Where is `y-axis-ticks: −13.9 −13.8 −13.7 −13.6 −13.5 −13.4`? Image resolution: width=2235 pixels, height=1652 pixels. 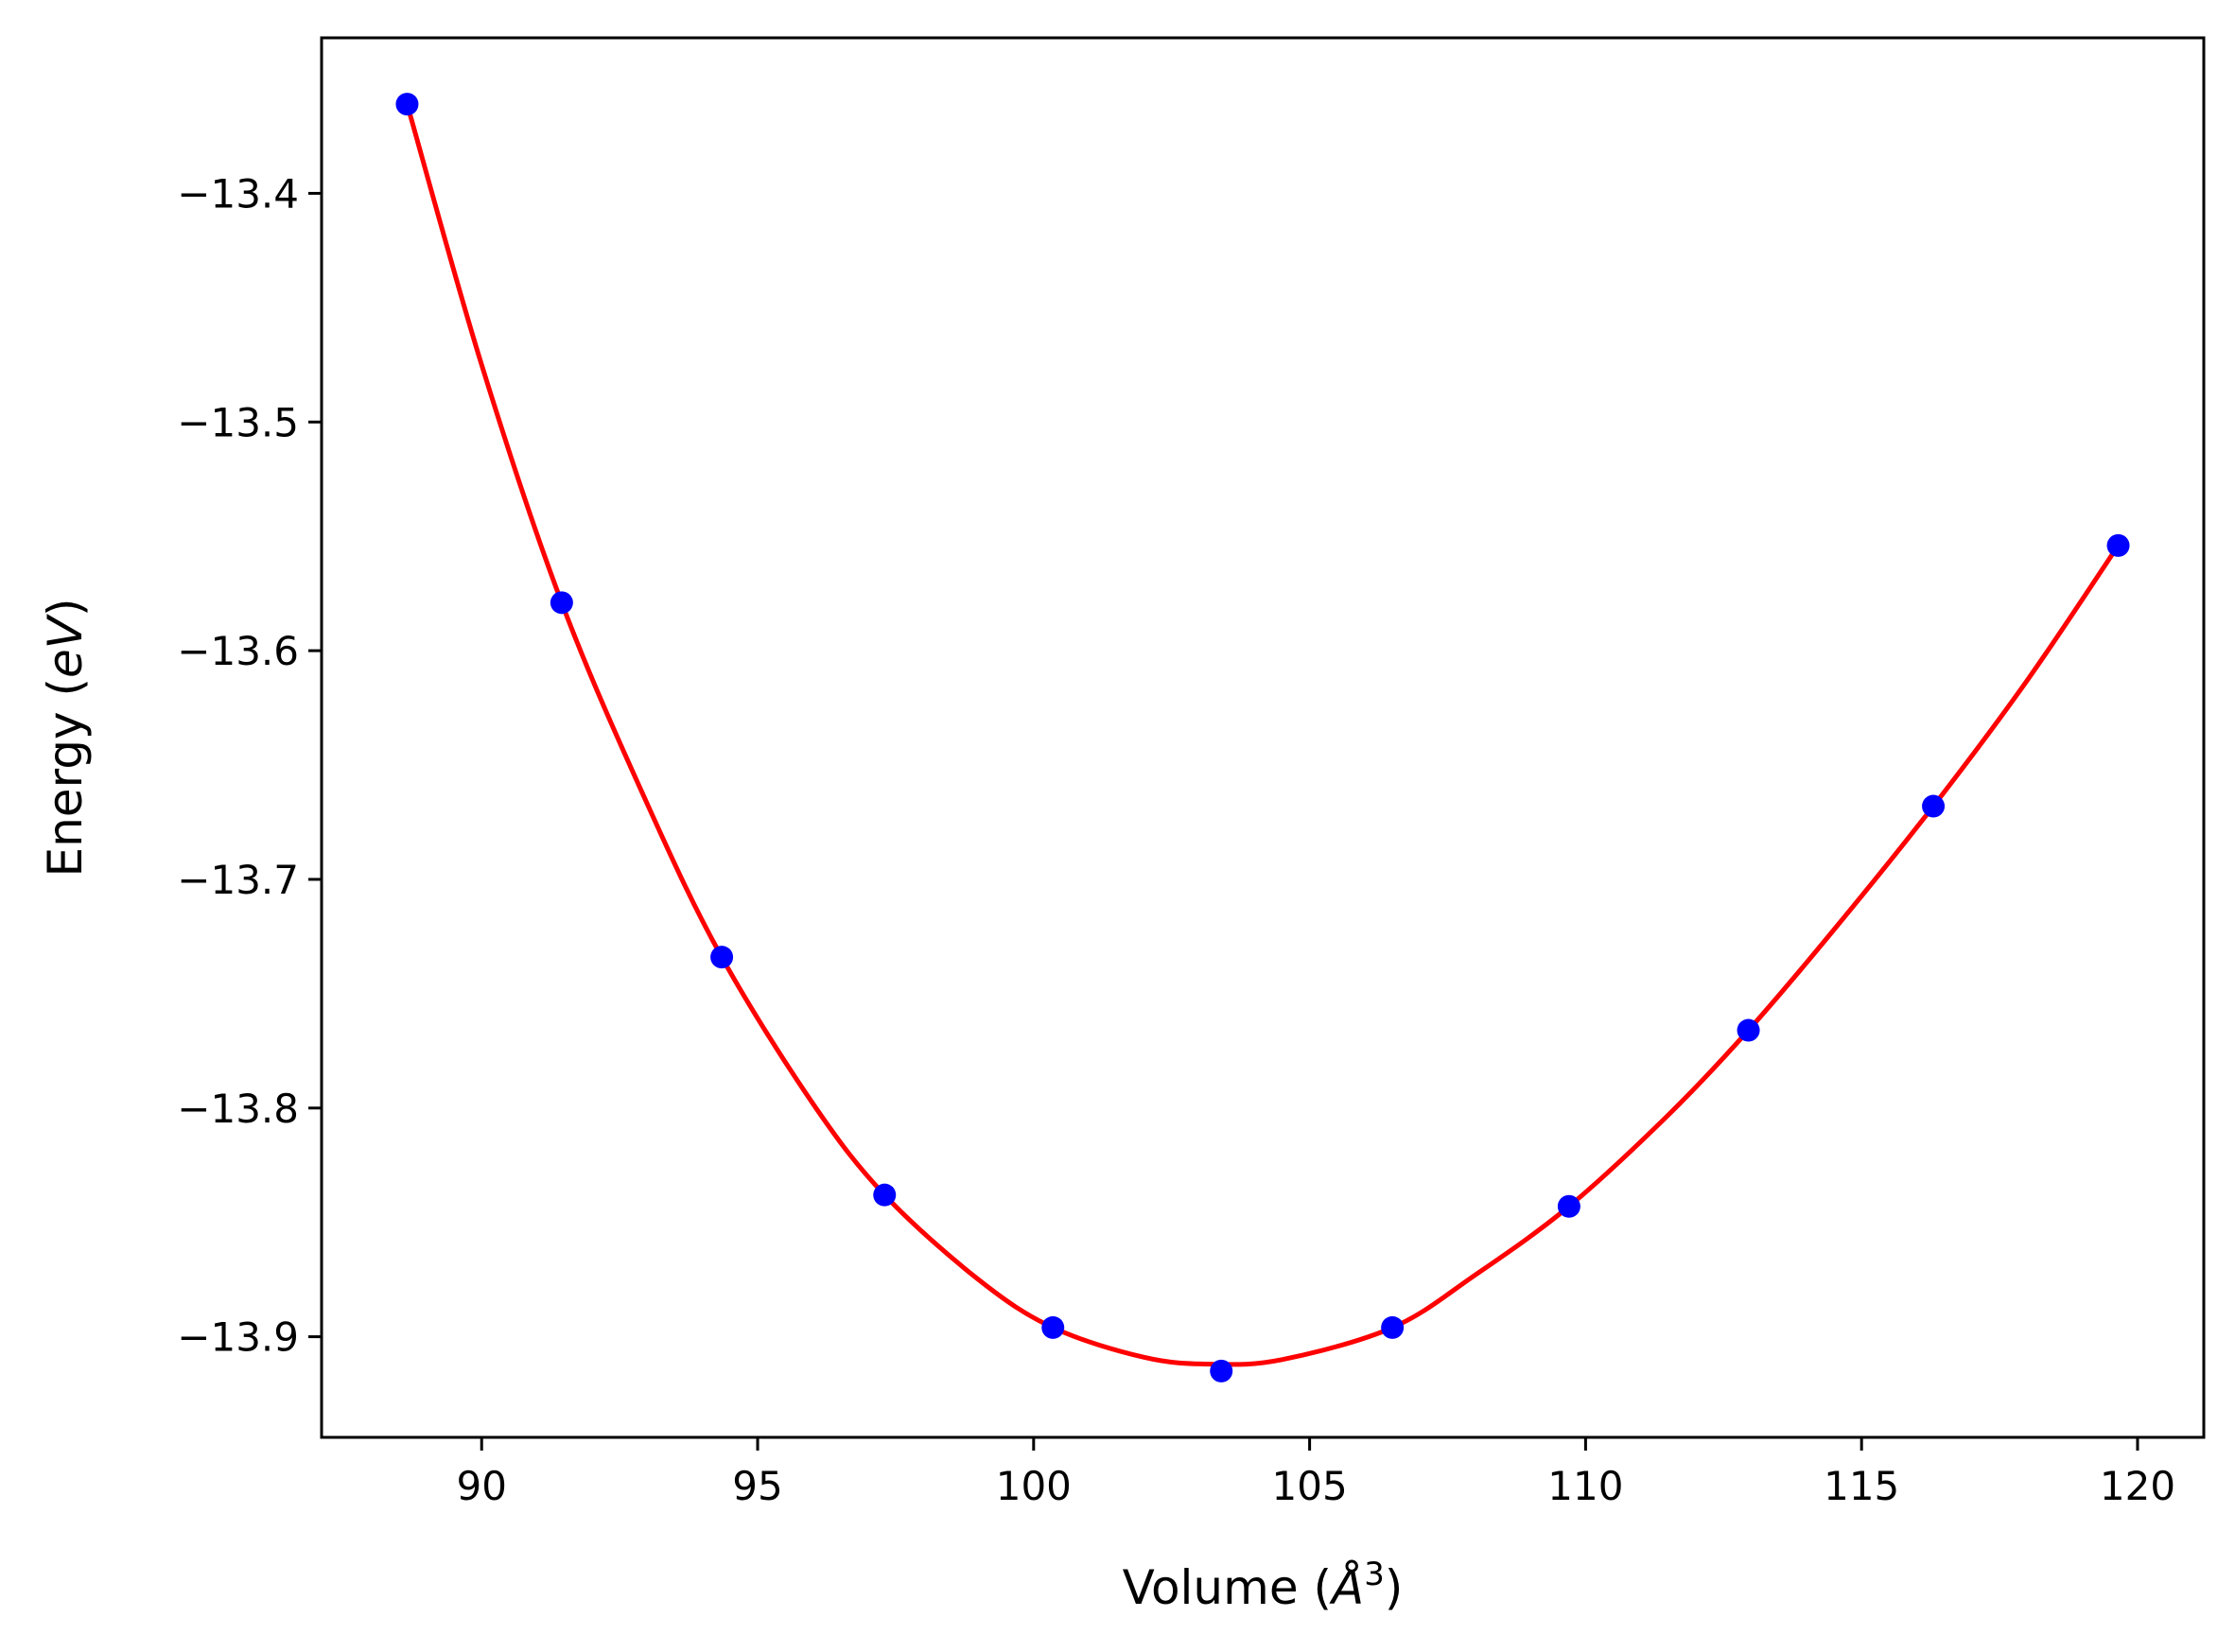
y-axis-ticks: −13.9 −13.8 −13.7 −13.6 −13.5 −13.4 is located at coordinates (249, 766).